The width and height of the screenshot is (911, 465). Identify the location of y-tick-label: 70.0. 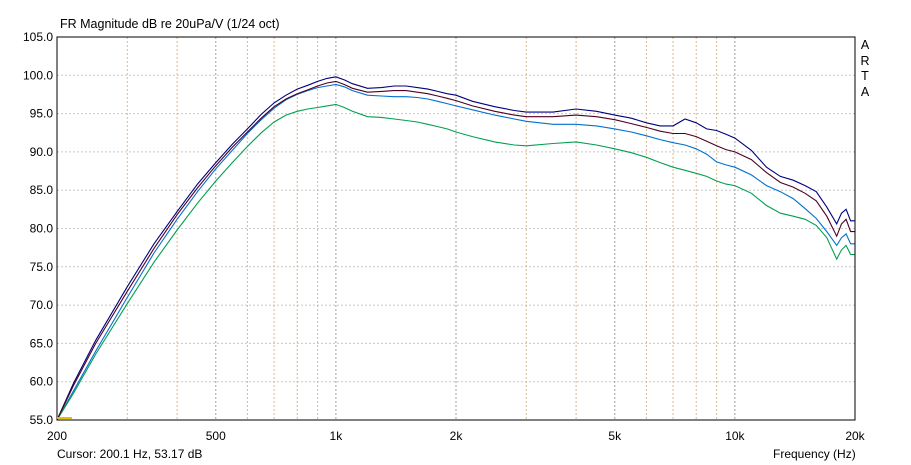
(42, 305).